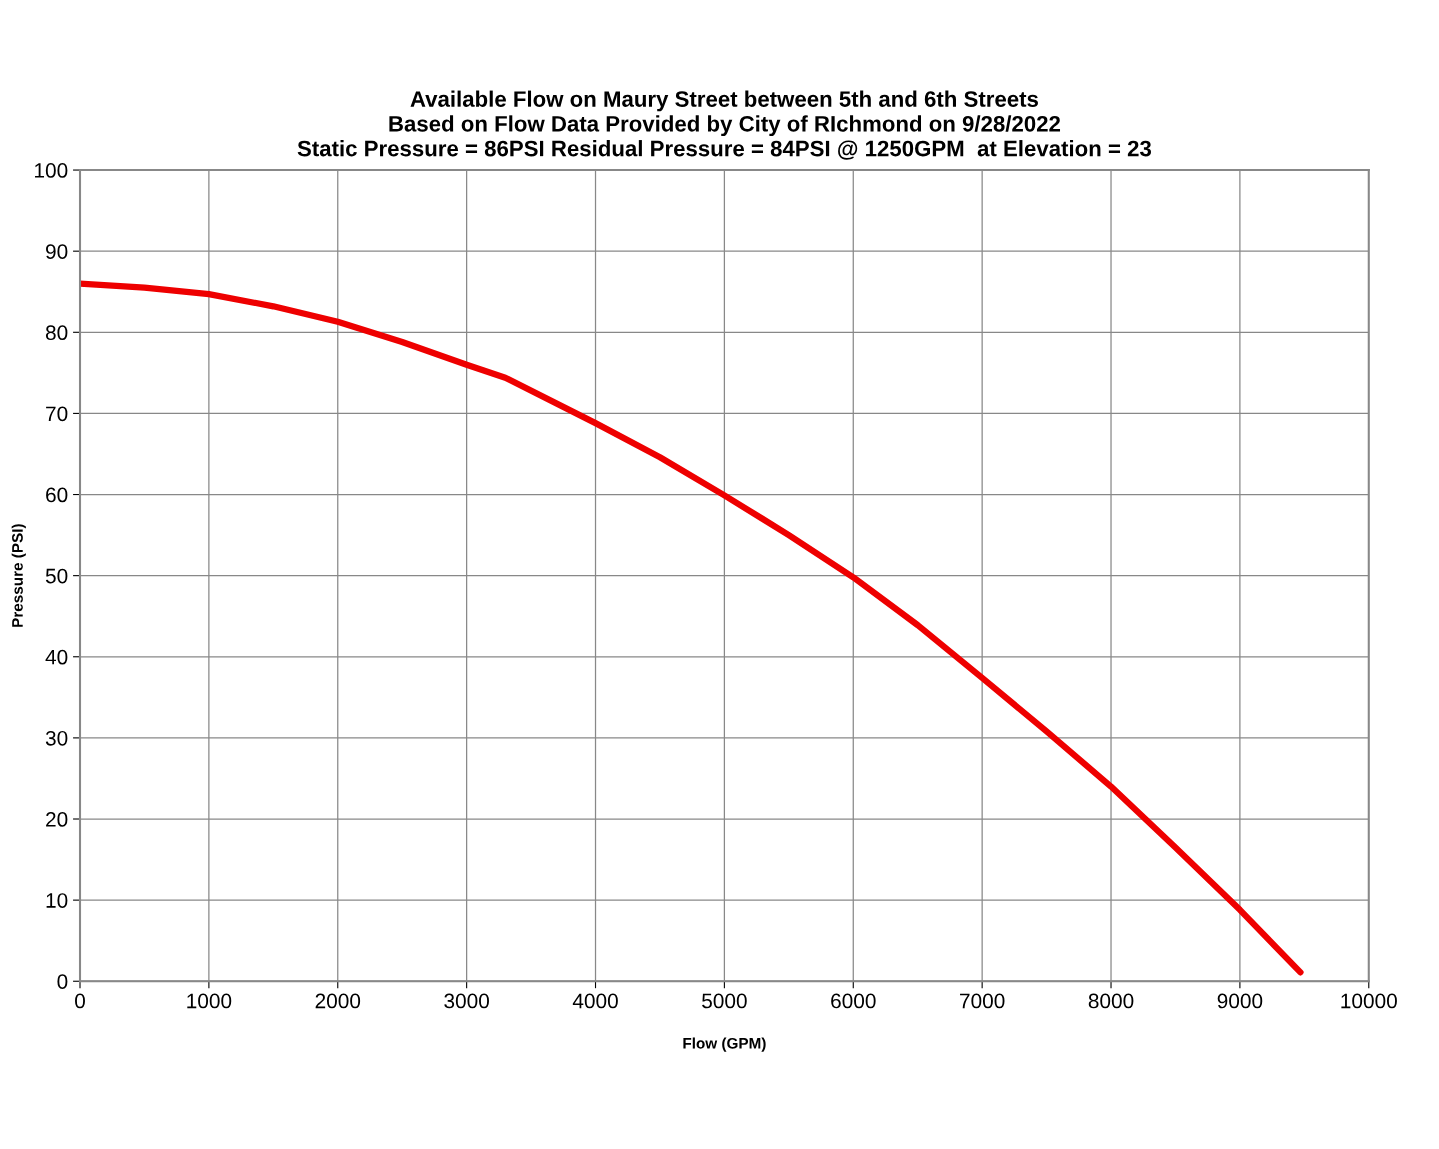  Describe the element at coordinates (57, 251) in the screenshot. I see `y-tick-label: 90` at that location.